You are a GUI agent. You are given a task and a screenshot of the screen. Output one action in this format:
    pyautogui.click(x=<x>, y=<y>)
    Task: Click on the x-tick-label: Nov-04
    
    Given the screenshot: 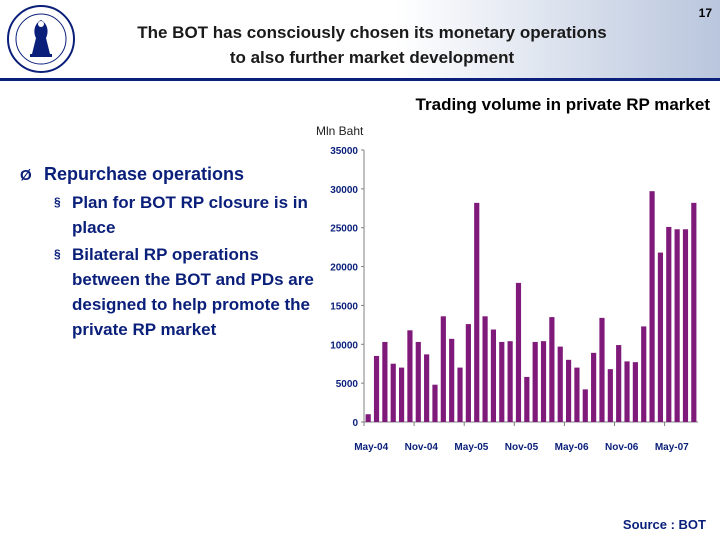 What is the action you would take?
    pyautogui.click(x=422, y=447)
    